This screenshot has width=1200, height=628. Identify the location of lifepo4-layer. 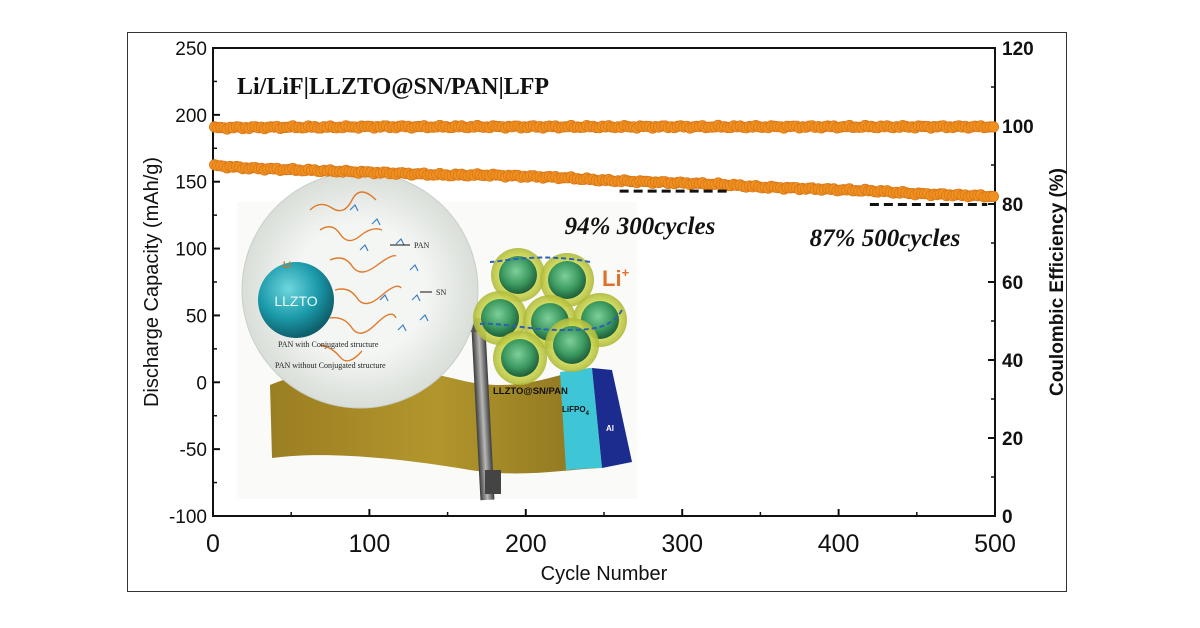
(581, 419).